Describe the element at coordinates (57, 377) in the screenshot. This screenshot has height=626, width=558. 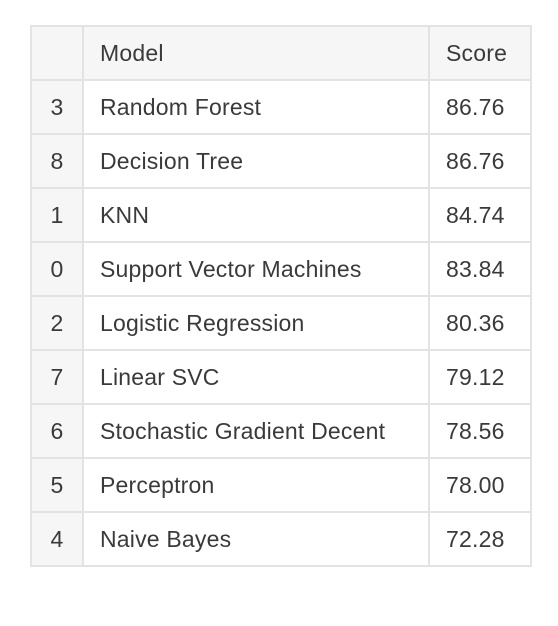
I see `row-index: 7` at that location.